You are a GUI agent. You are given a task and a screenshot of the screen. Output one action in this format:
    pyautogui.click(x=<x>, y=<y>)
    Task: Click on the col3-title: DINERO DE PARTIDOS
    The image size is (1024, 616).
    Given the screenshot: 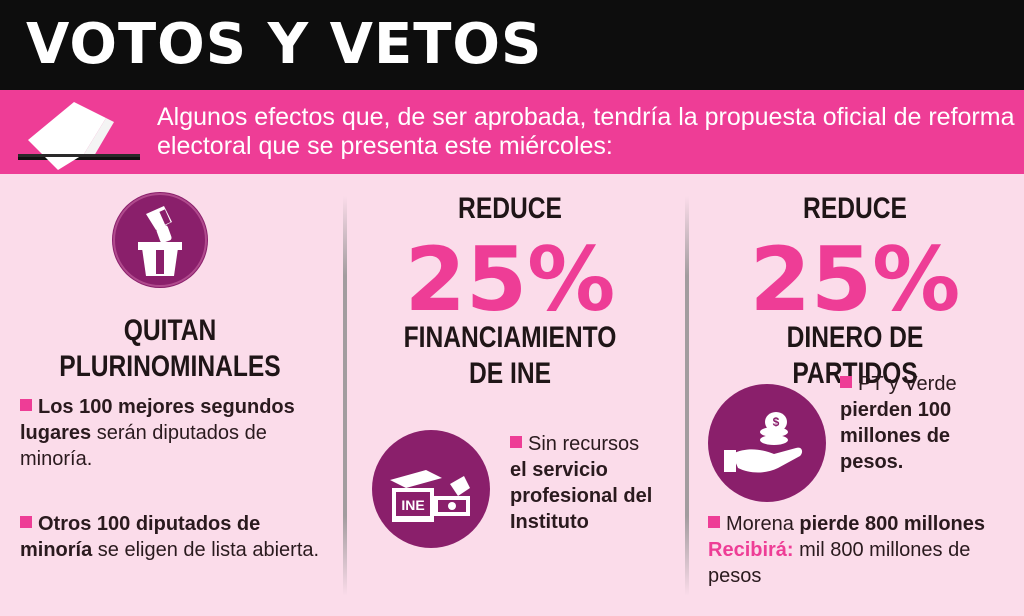 What is the action you would take?
    pyautogui.click(x=855, y=355)
    